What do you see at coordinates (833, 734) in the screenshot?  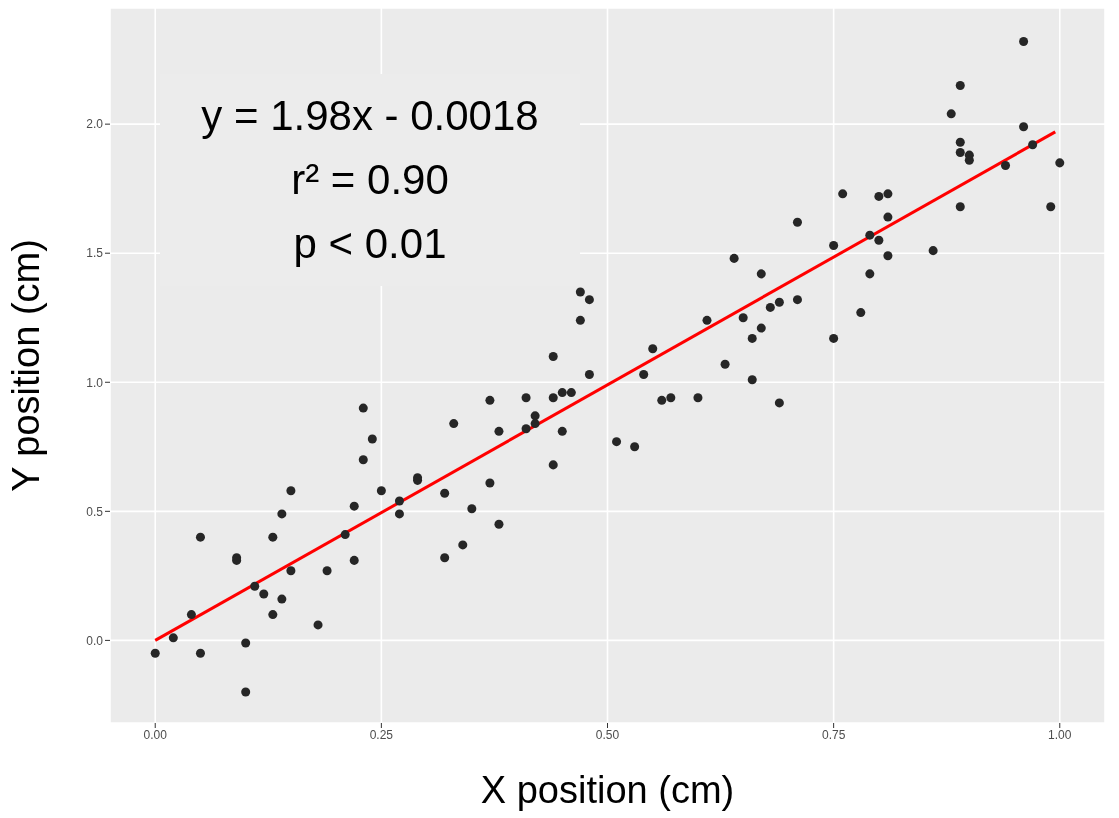 I see `x-tick-label: 0.75` at bounding box center [833, 734].